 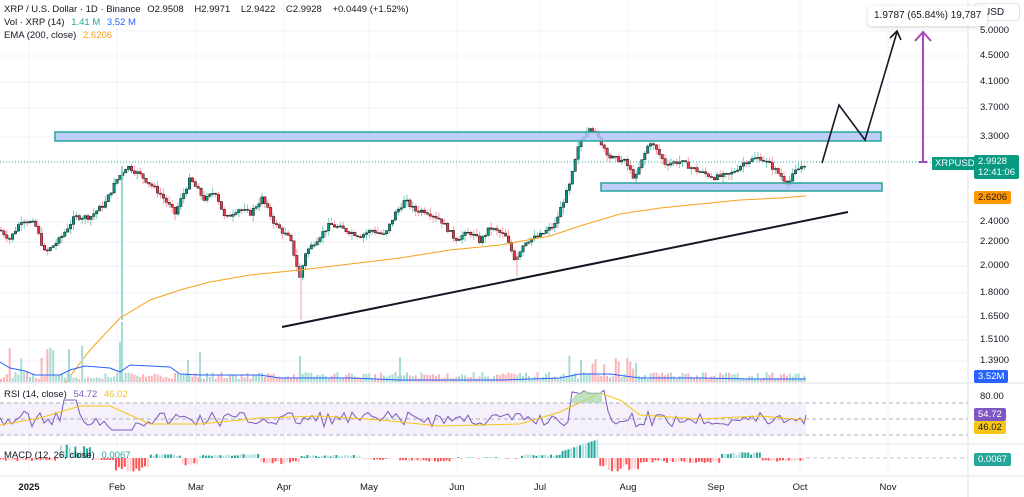 I want to click on macd-legend: MACD (12, 26, close) 0.0067, so click(x=69, y=455).